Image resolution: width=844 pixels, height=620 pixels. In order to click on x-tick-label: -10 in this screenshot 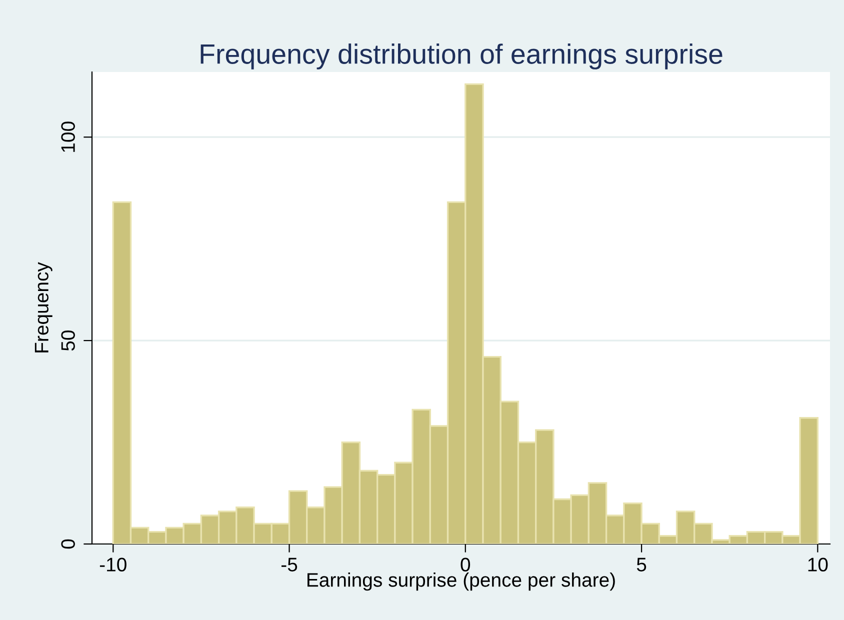, I will do `click(113, 565)`.